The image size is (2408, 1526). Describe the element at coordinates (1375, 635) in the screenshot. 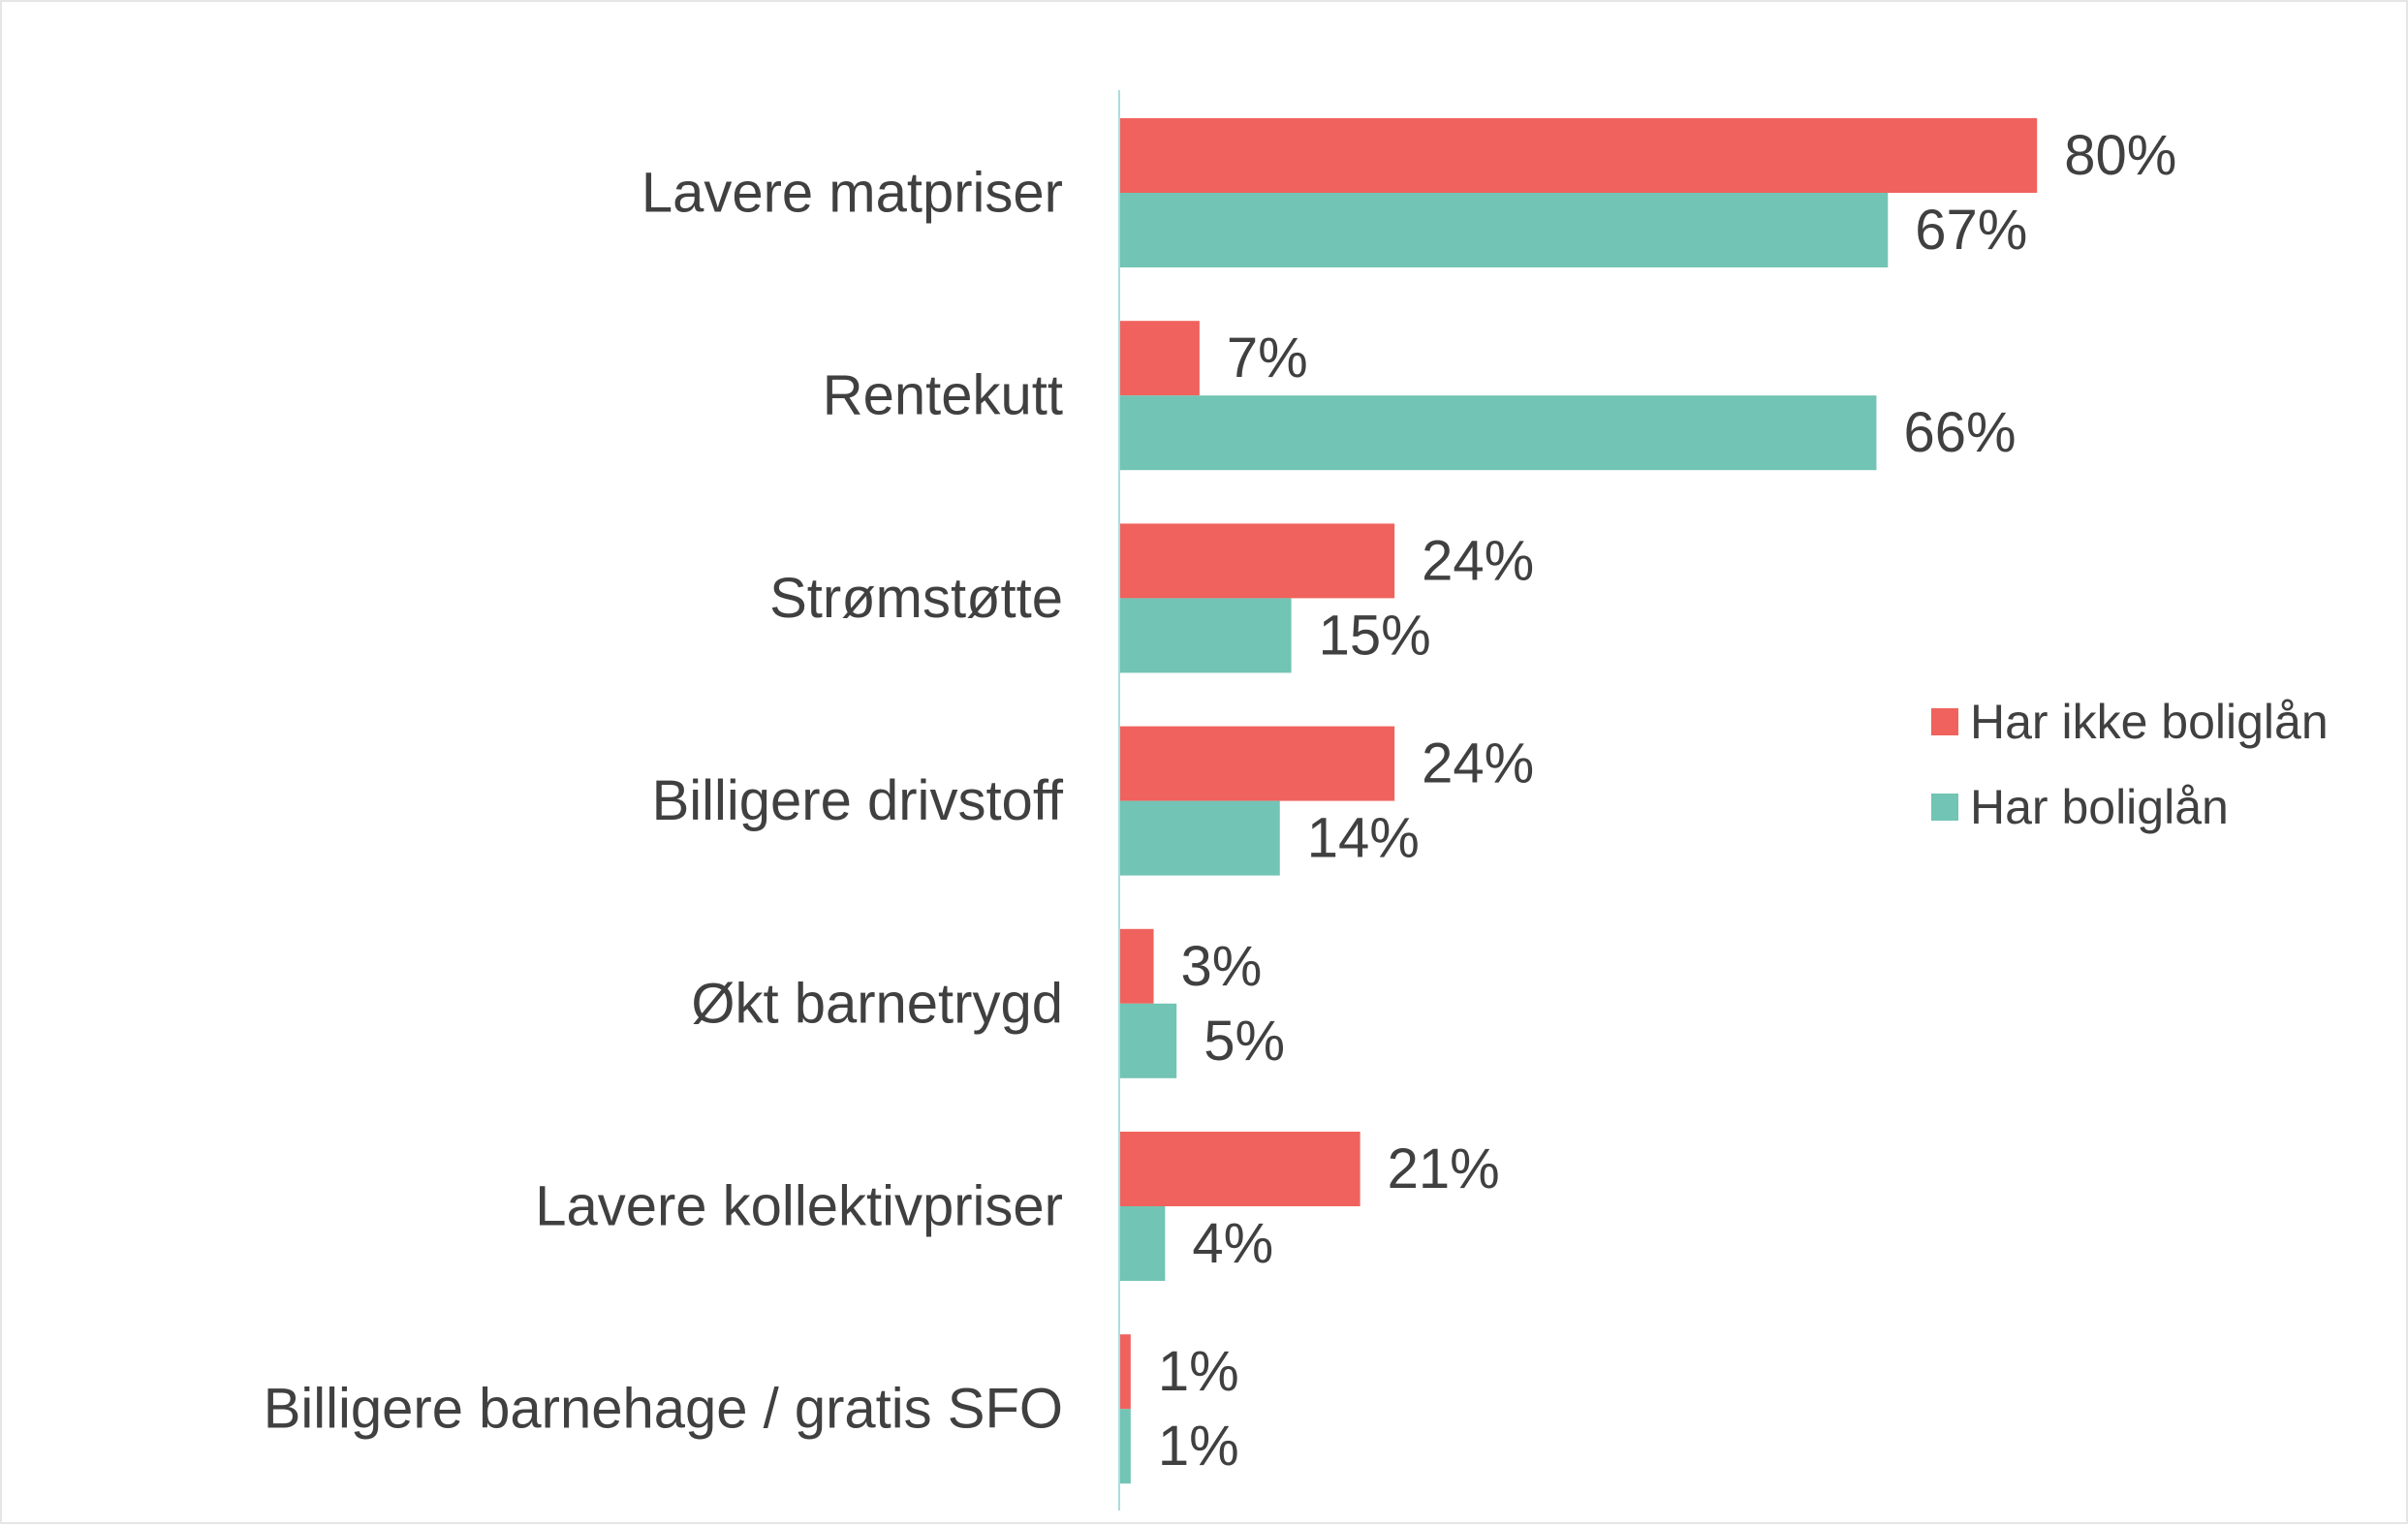

I see `data-label: 15%` at that location.